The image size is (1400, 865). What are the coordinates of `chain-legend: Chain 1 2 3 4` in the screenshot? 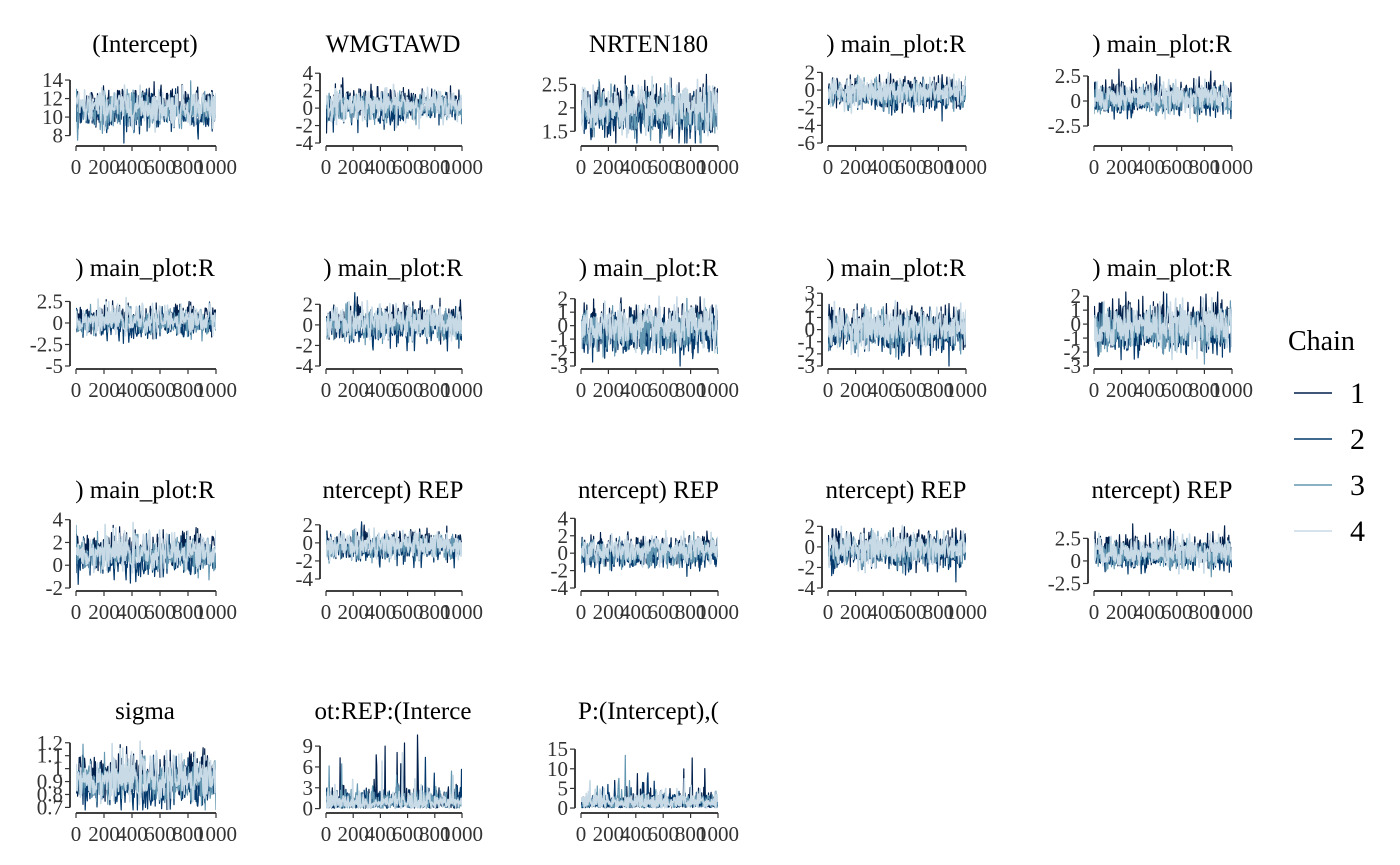 It's located at (1326, 437).